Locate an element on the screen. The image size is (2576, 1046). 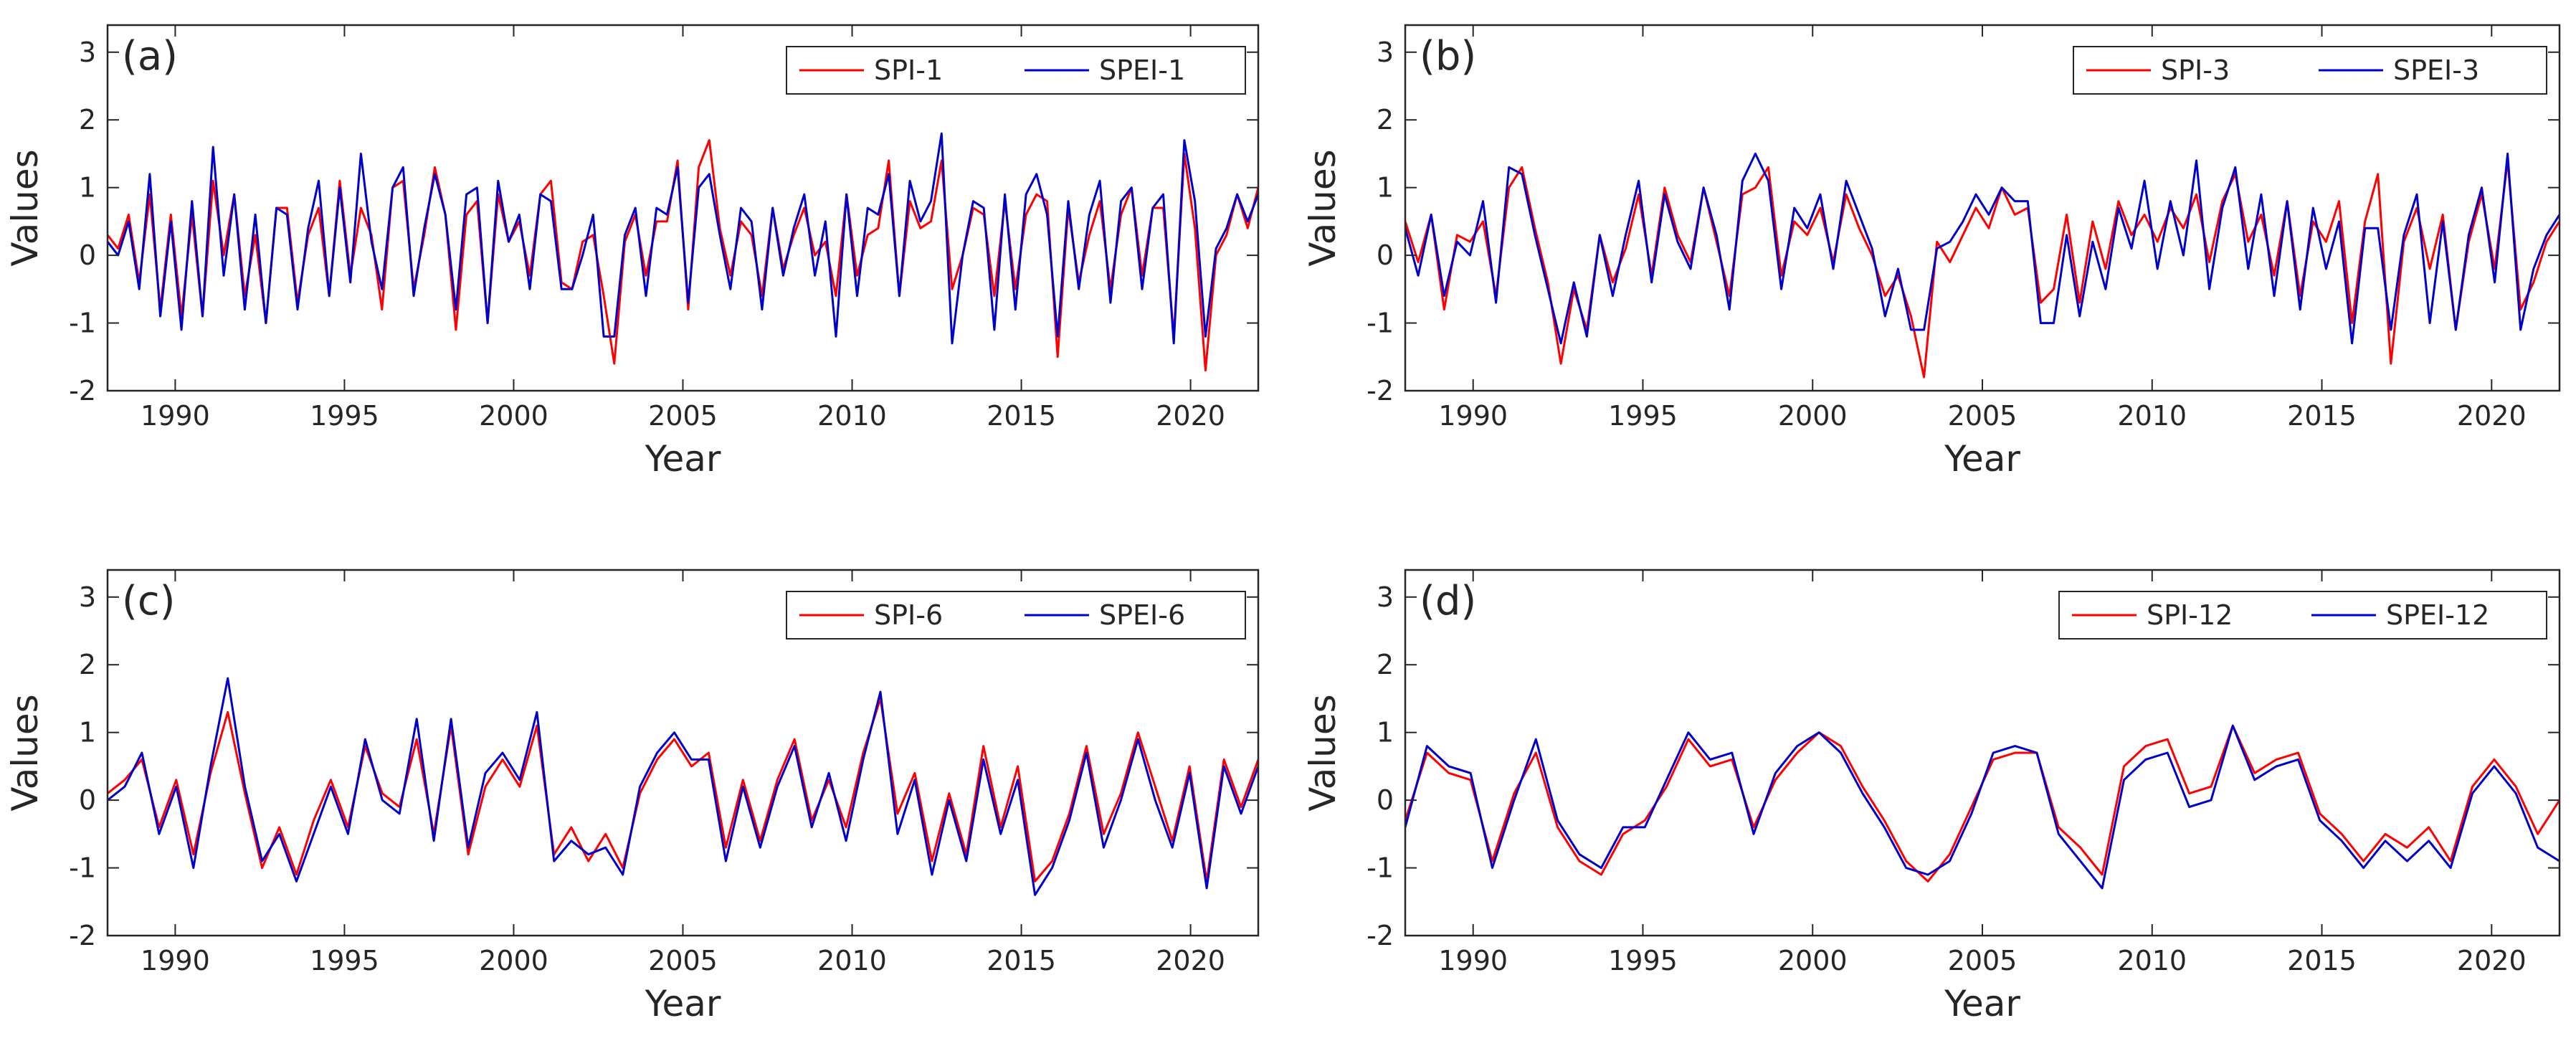
panel-tag: (c) is located at coordinates (148, 601).